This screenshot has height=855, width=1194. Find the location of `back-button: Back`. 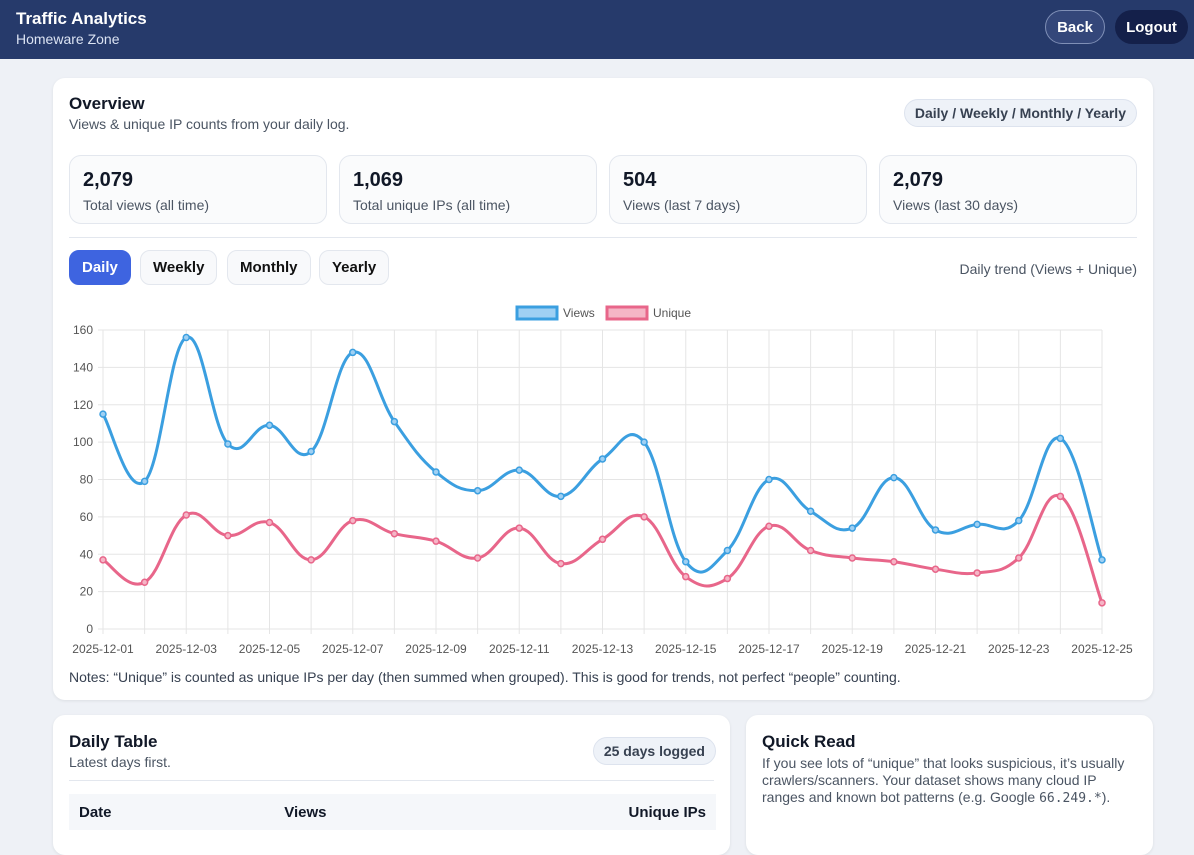

back-button: Back is located at coordinates (1075, 27).